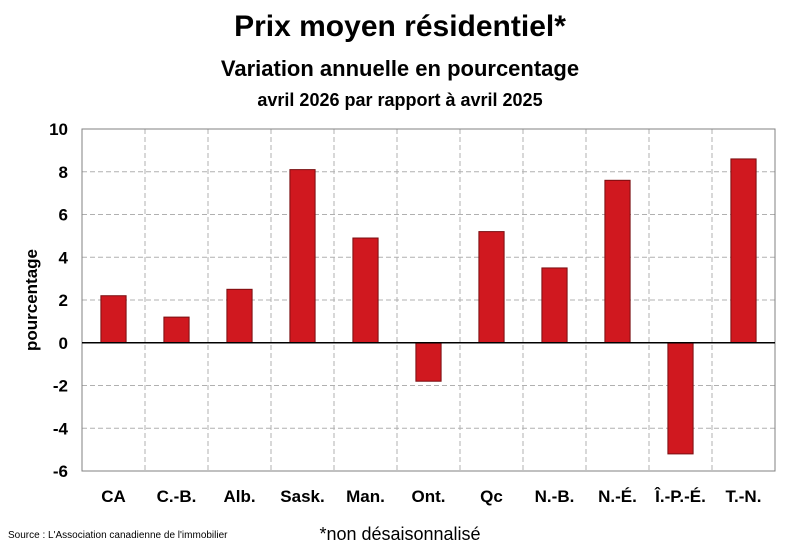 This screenshot has height=548, width=800. What do you see at coordinates (60, 471) in the screenshot?
I see `y-tick-label: -6` at bounding box center [60, 471].